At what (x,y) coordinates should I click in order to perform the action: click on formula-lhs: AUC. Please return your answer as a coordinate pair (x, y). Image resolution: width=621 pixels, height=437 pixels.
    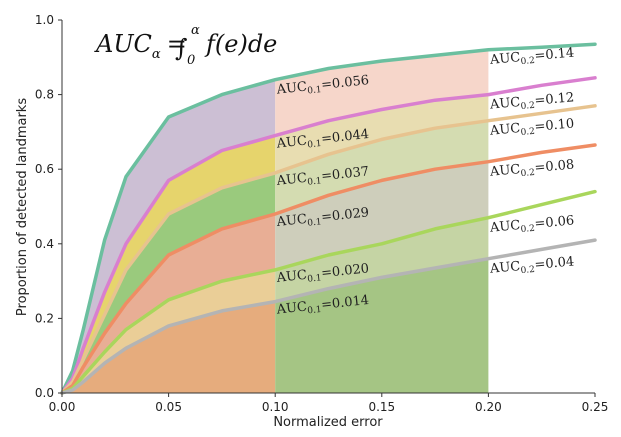
    Looking at the image, I should click on (123, 44).